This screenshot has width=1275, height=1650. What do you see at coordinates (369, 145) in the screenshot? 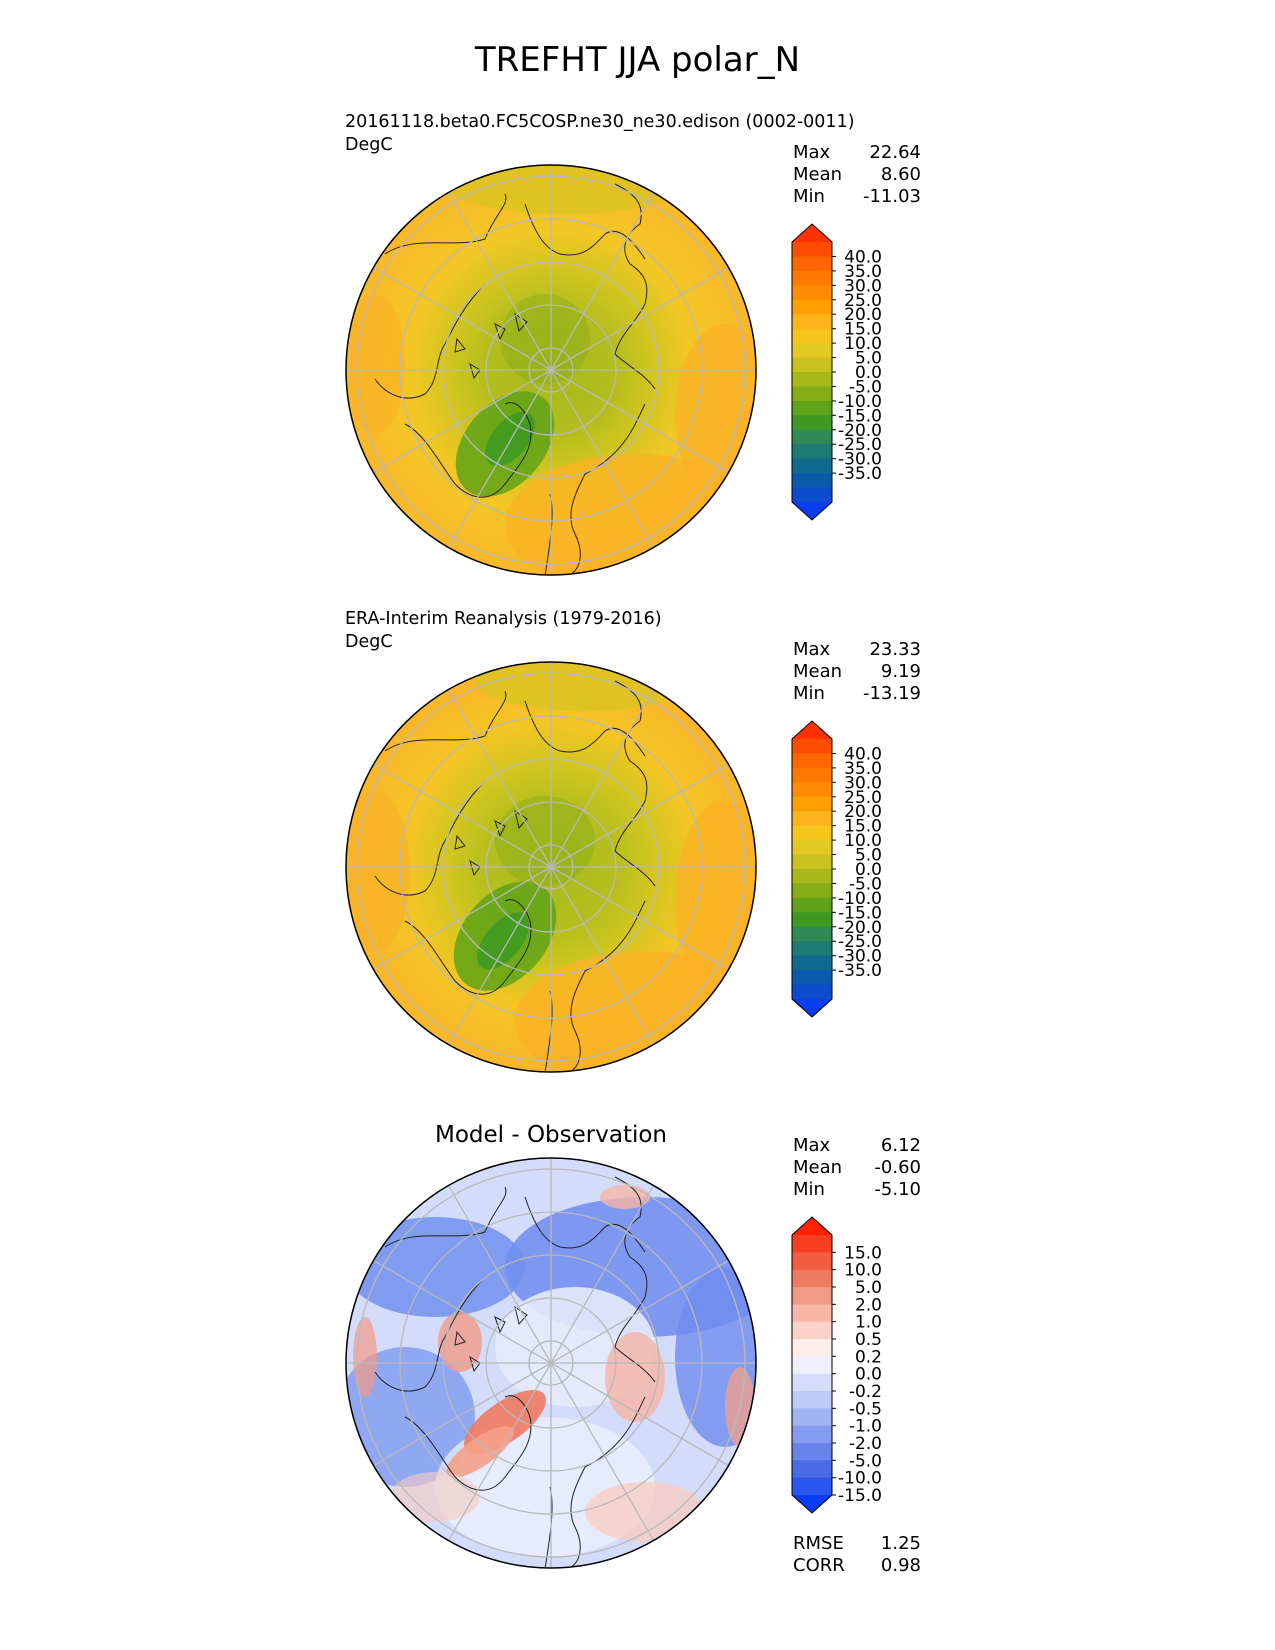
I see `model-panel-units: DegC` at bounding box center [369, 145].